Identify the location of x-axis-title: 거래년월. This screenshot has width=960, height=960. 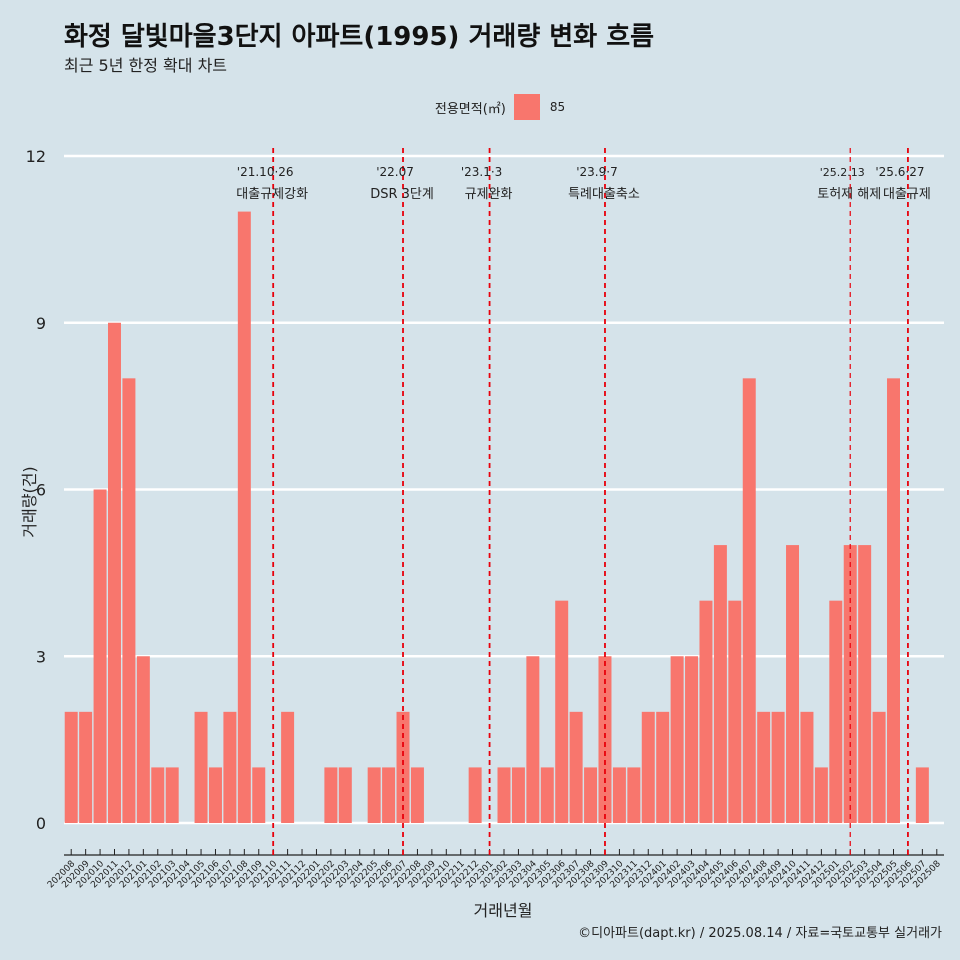
(503, 910).